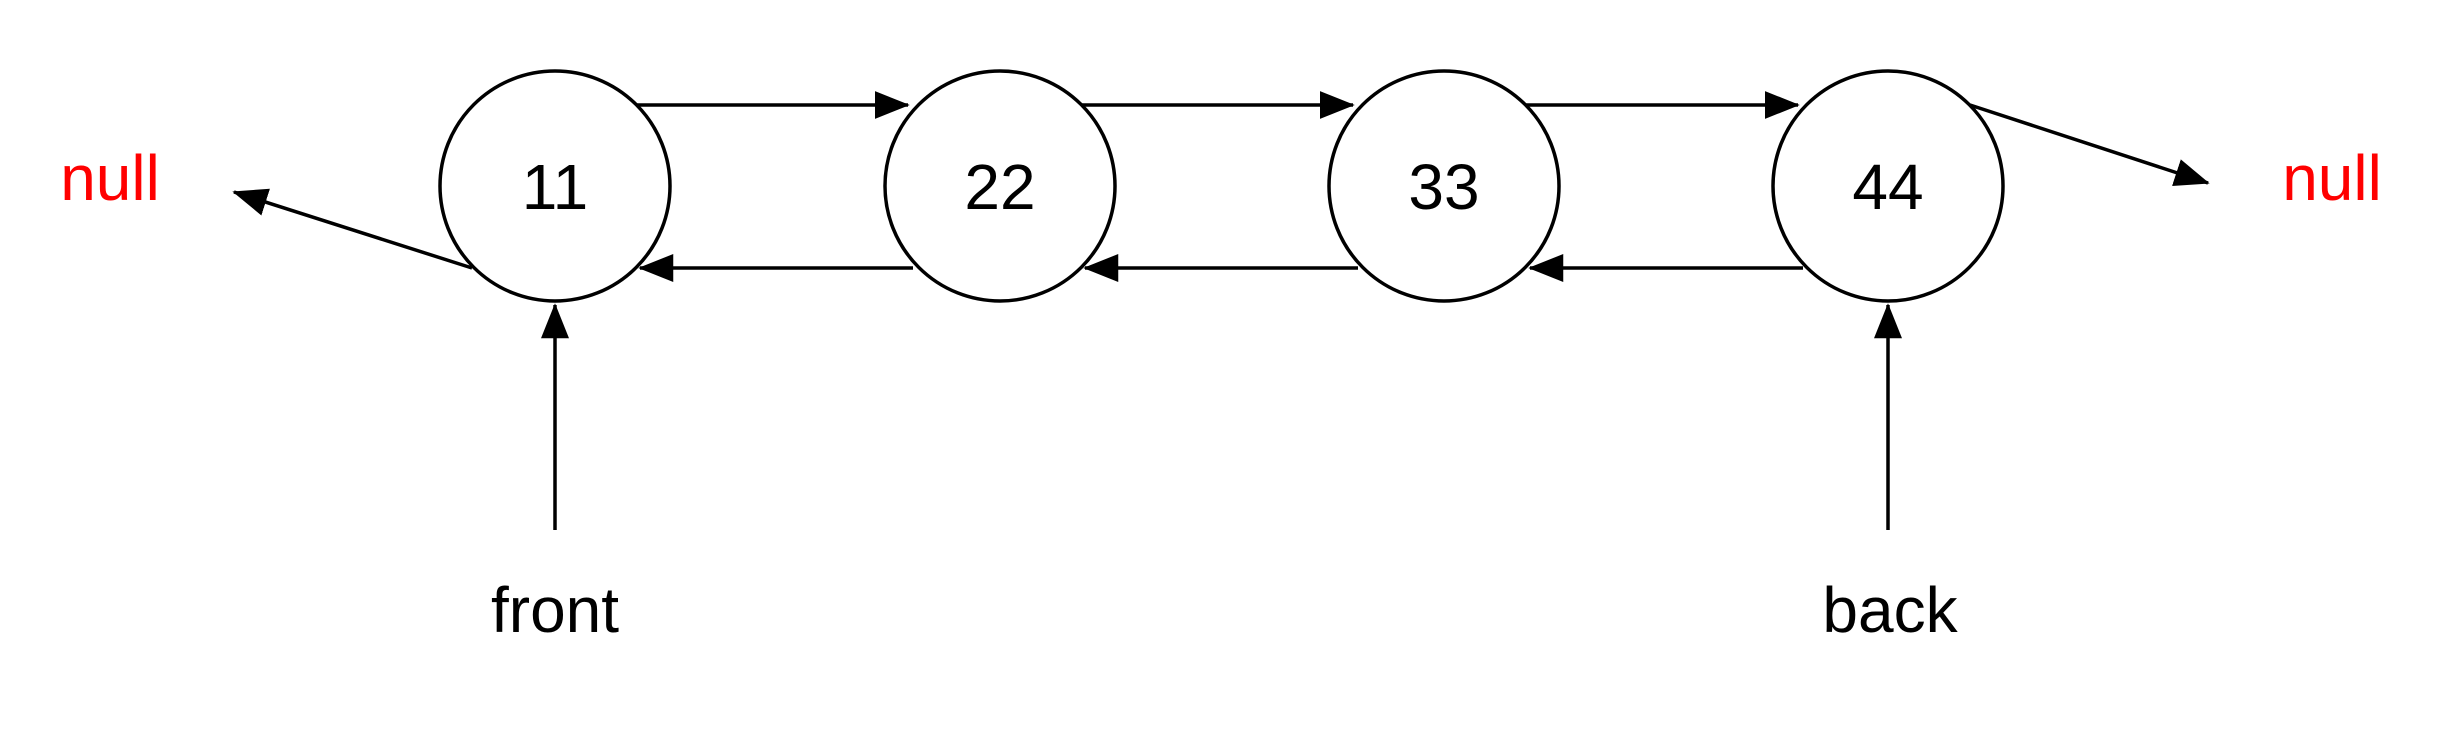 The height and width of the screenshot is (740, 2461). Describe the element at coordinates (2089, 144) in the screenshot. I see `next-null-arrow` at that location.